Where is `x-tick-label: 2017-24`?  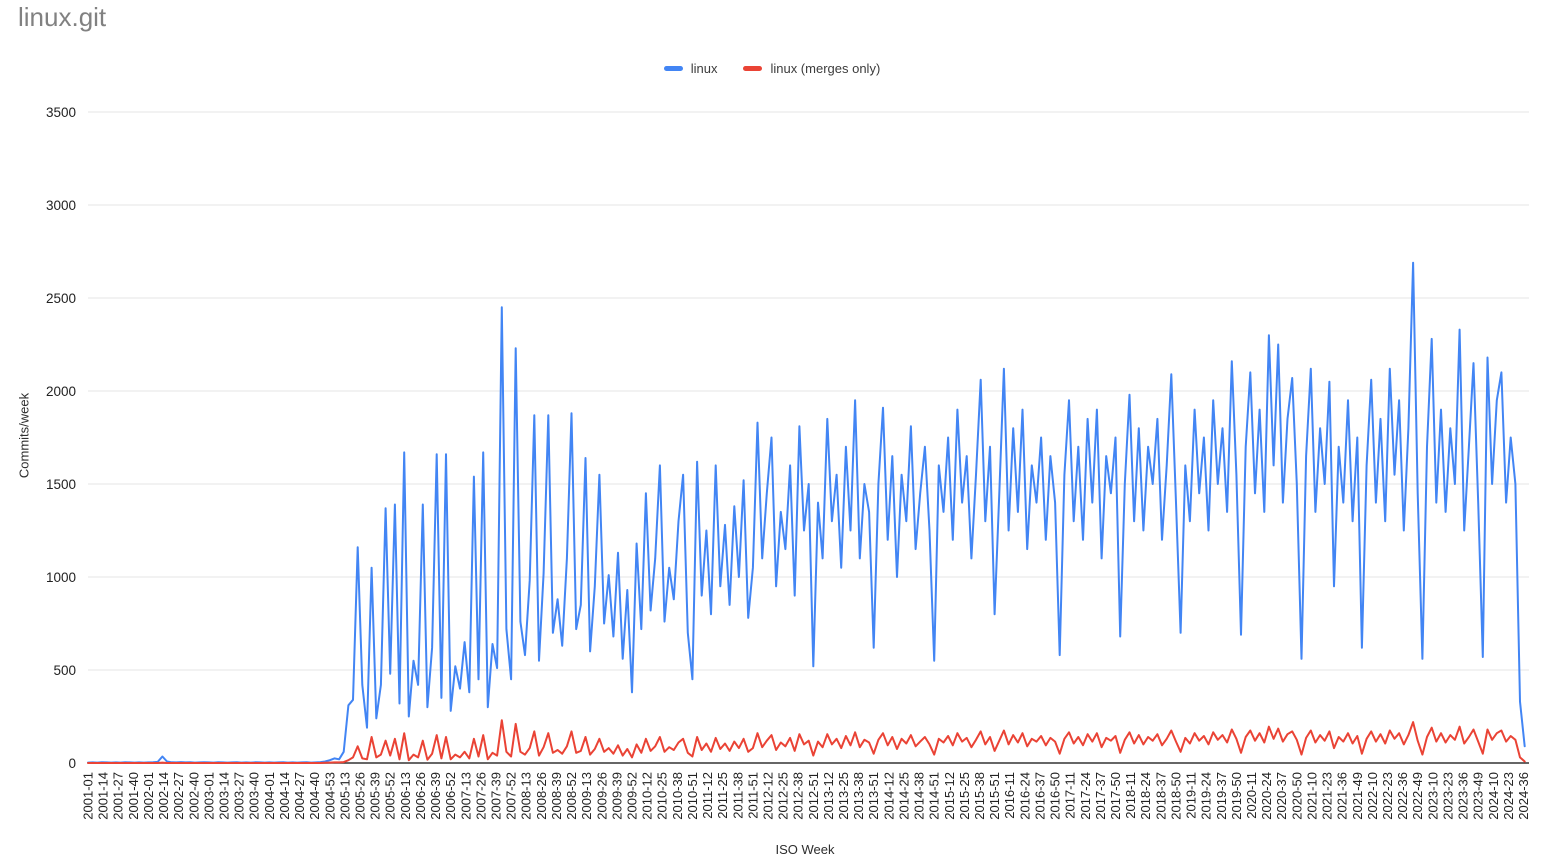
x-tick-label: 2017-24 is located at coordinates (1085, 796).